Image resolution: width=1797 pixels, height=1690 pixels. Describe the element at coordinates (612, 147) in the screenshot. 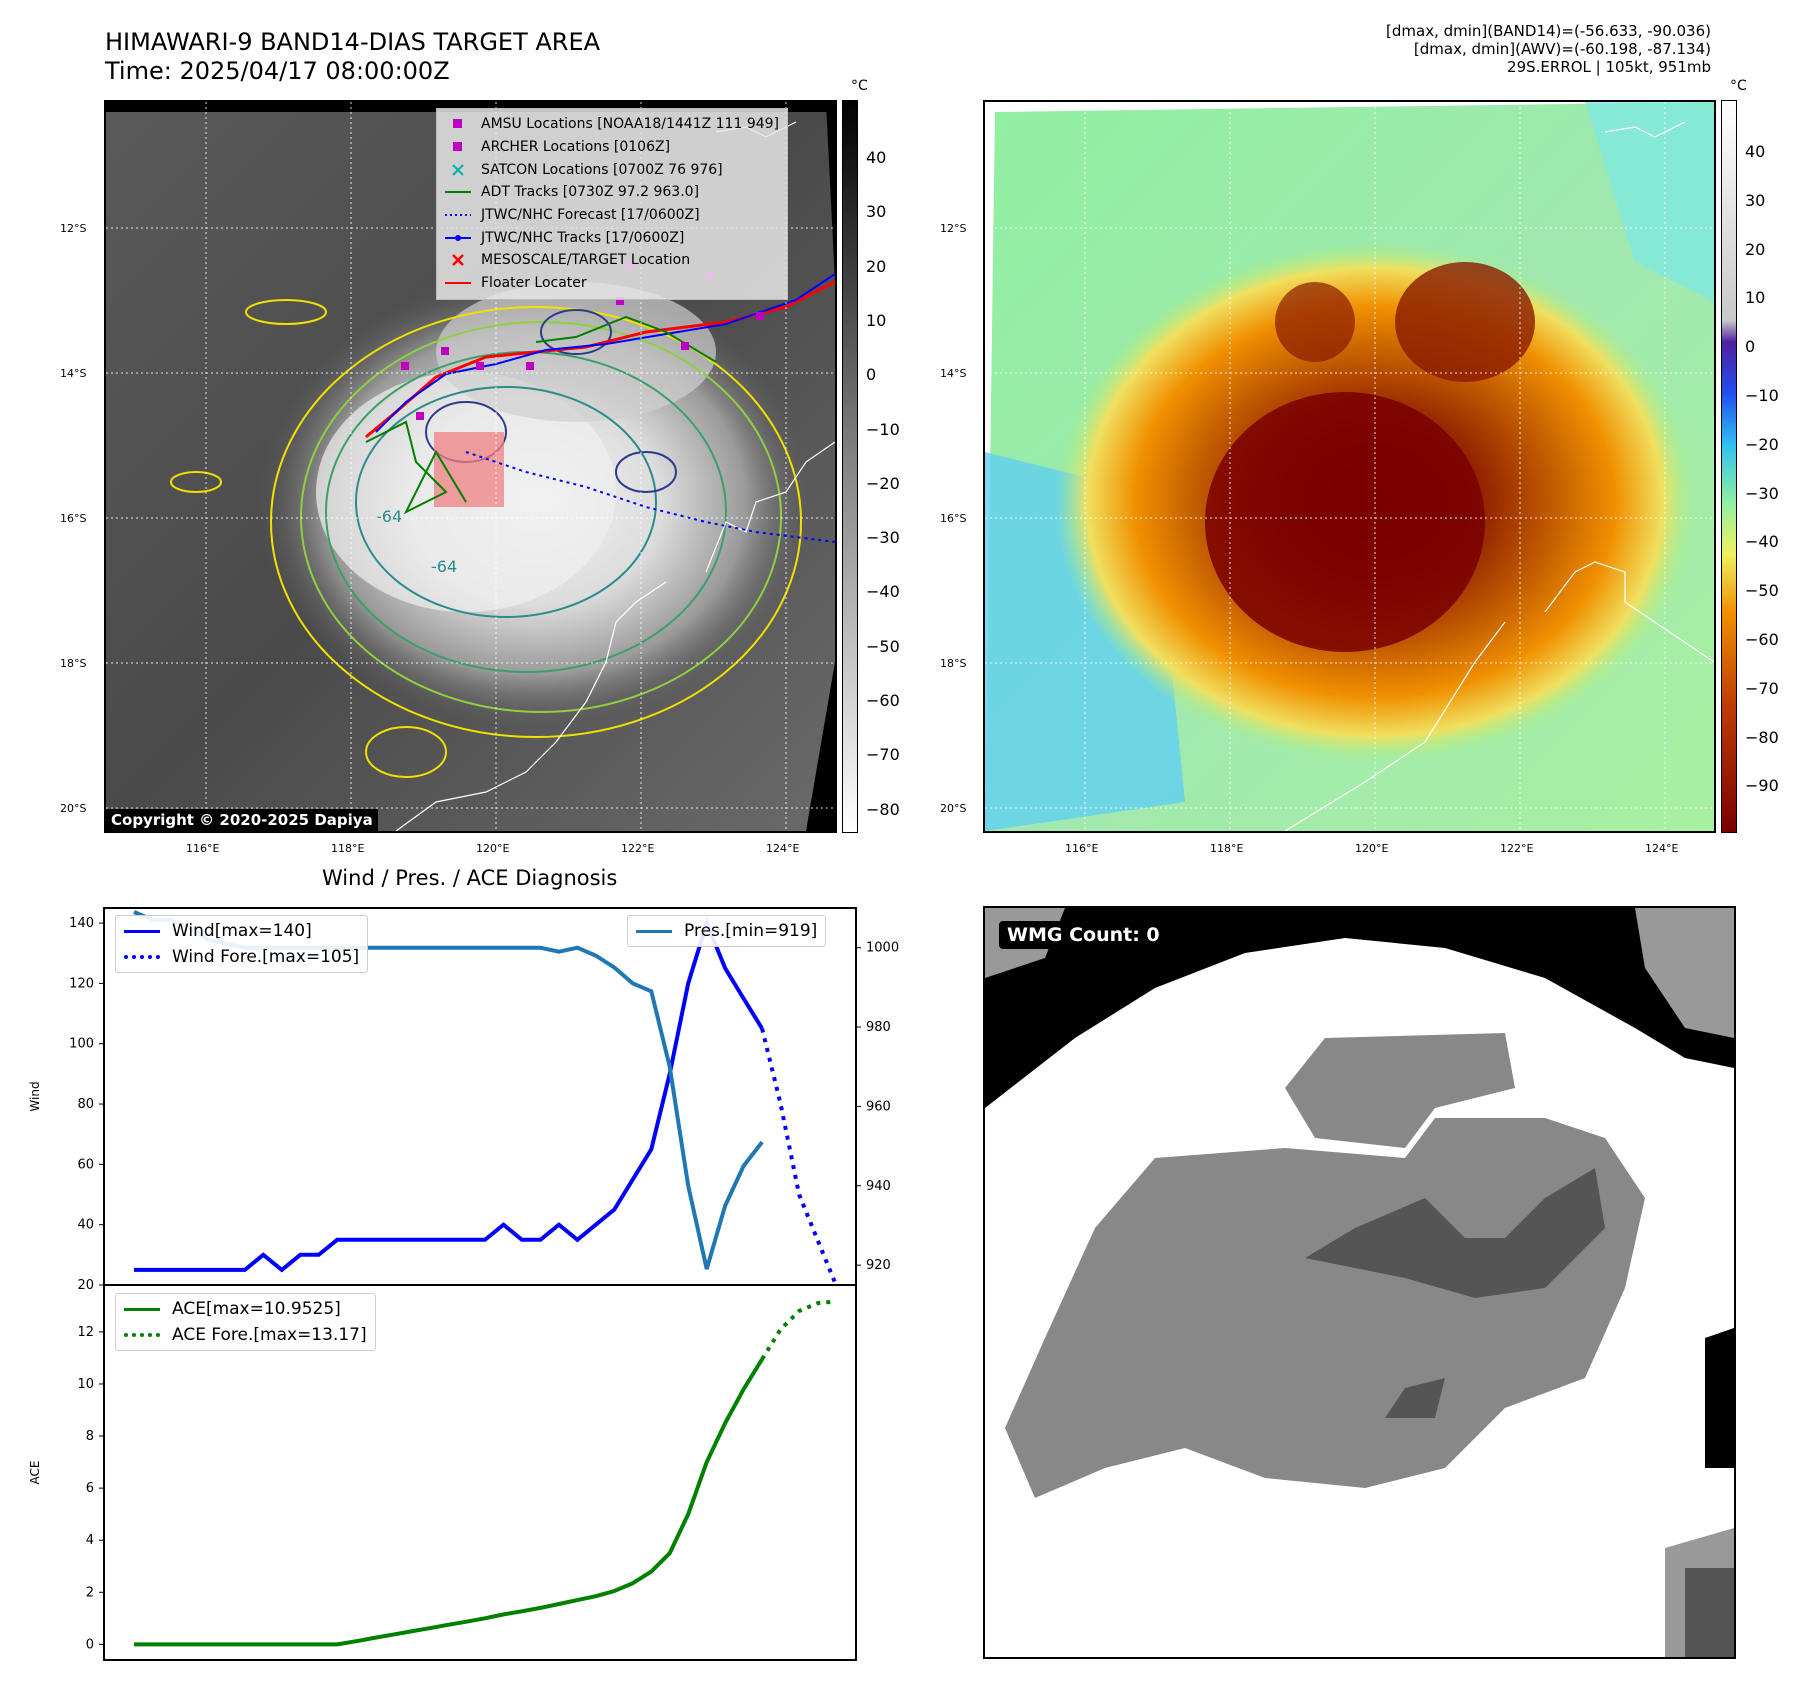

I see `legend-item: ARCHER Locations [0106Z]` at that location.